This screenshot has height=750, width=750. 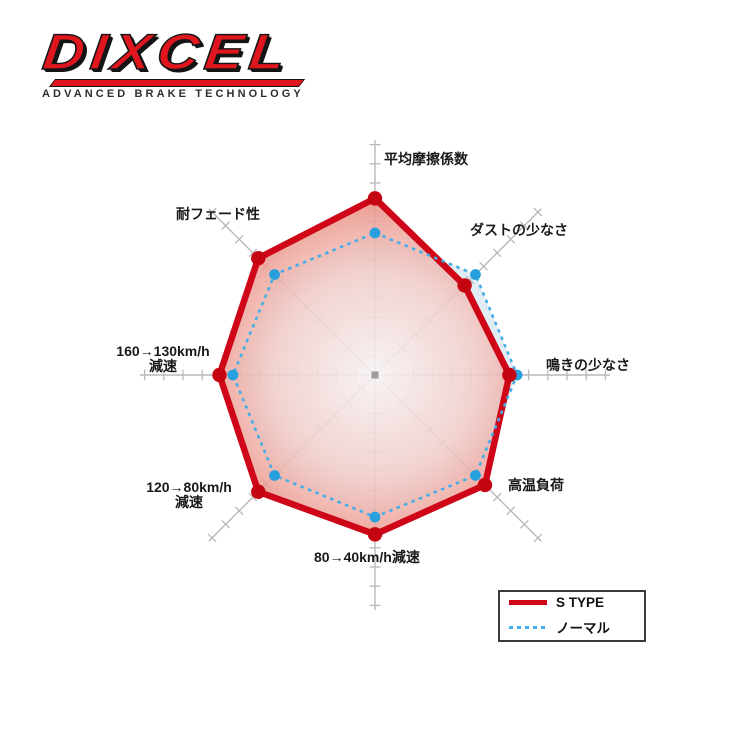 What do you see at coordinates (218, 214) in the screenshot?
I see `axis-label-fade-resistance: 耐フェード性` at bounding box center [218, 214].